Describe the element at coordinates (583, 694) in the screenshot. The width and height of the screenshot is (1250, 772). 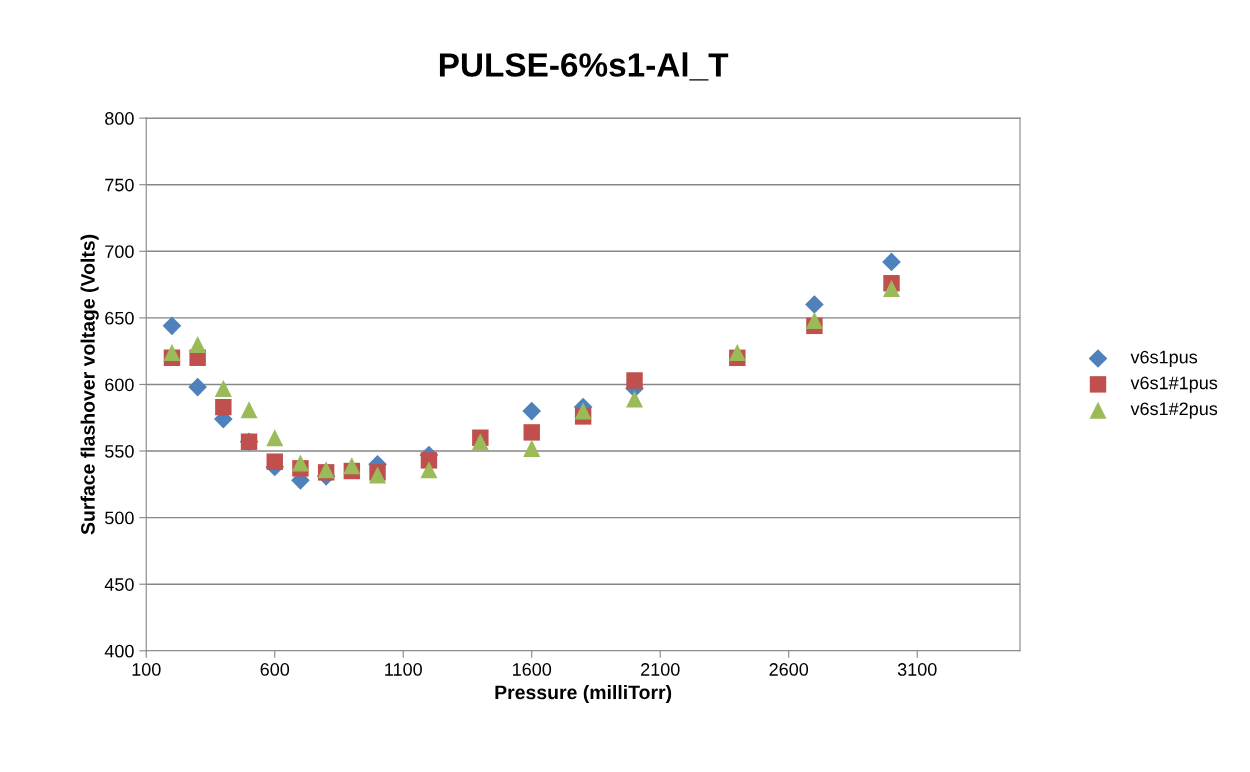
I see `x-axis-title: Pressure (milliTorr)` at that location.